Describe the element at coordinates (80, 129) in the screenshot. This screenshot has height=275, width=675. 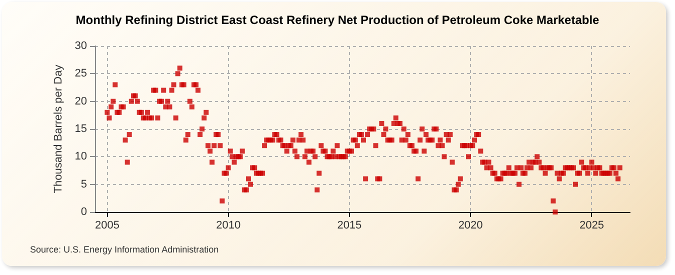
I see `y-tick-label: 15` at that location.